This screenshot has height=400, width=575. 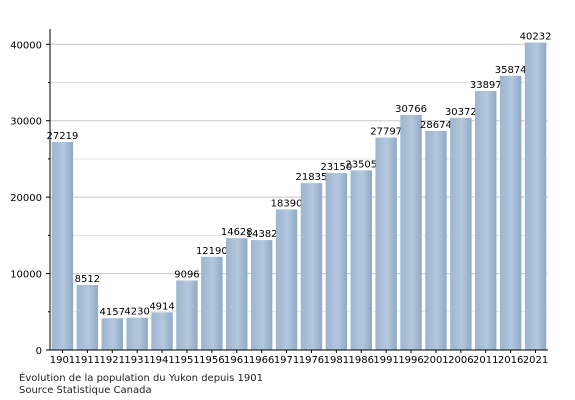 What do you see at coordinates (435, 360) in the screenshot?
I see `x-tick-label-2001: 2001` at bounding box center [435, 360].